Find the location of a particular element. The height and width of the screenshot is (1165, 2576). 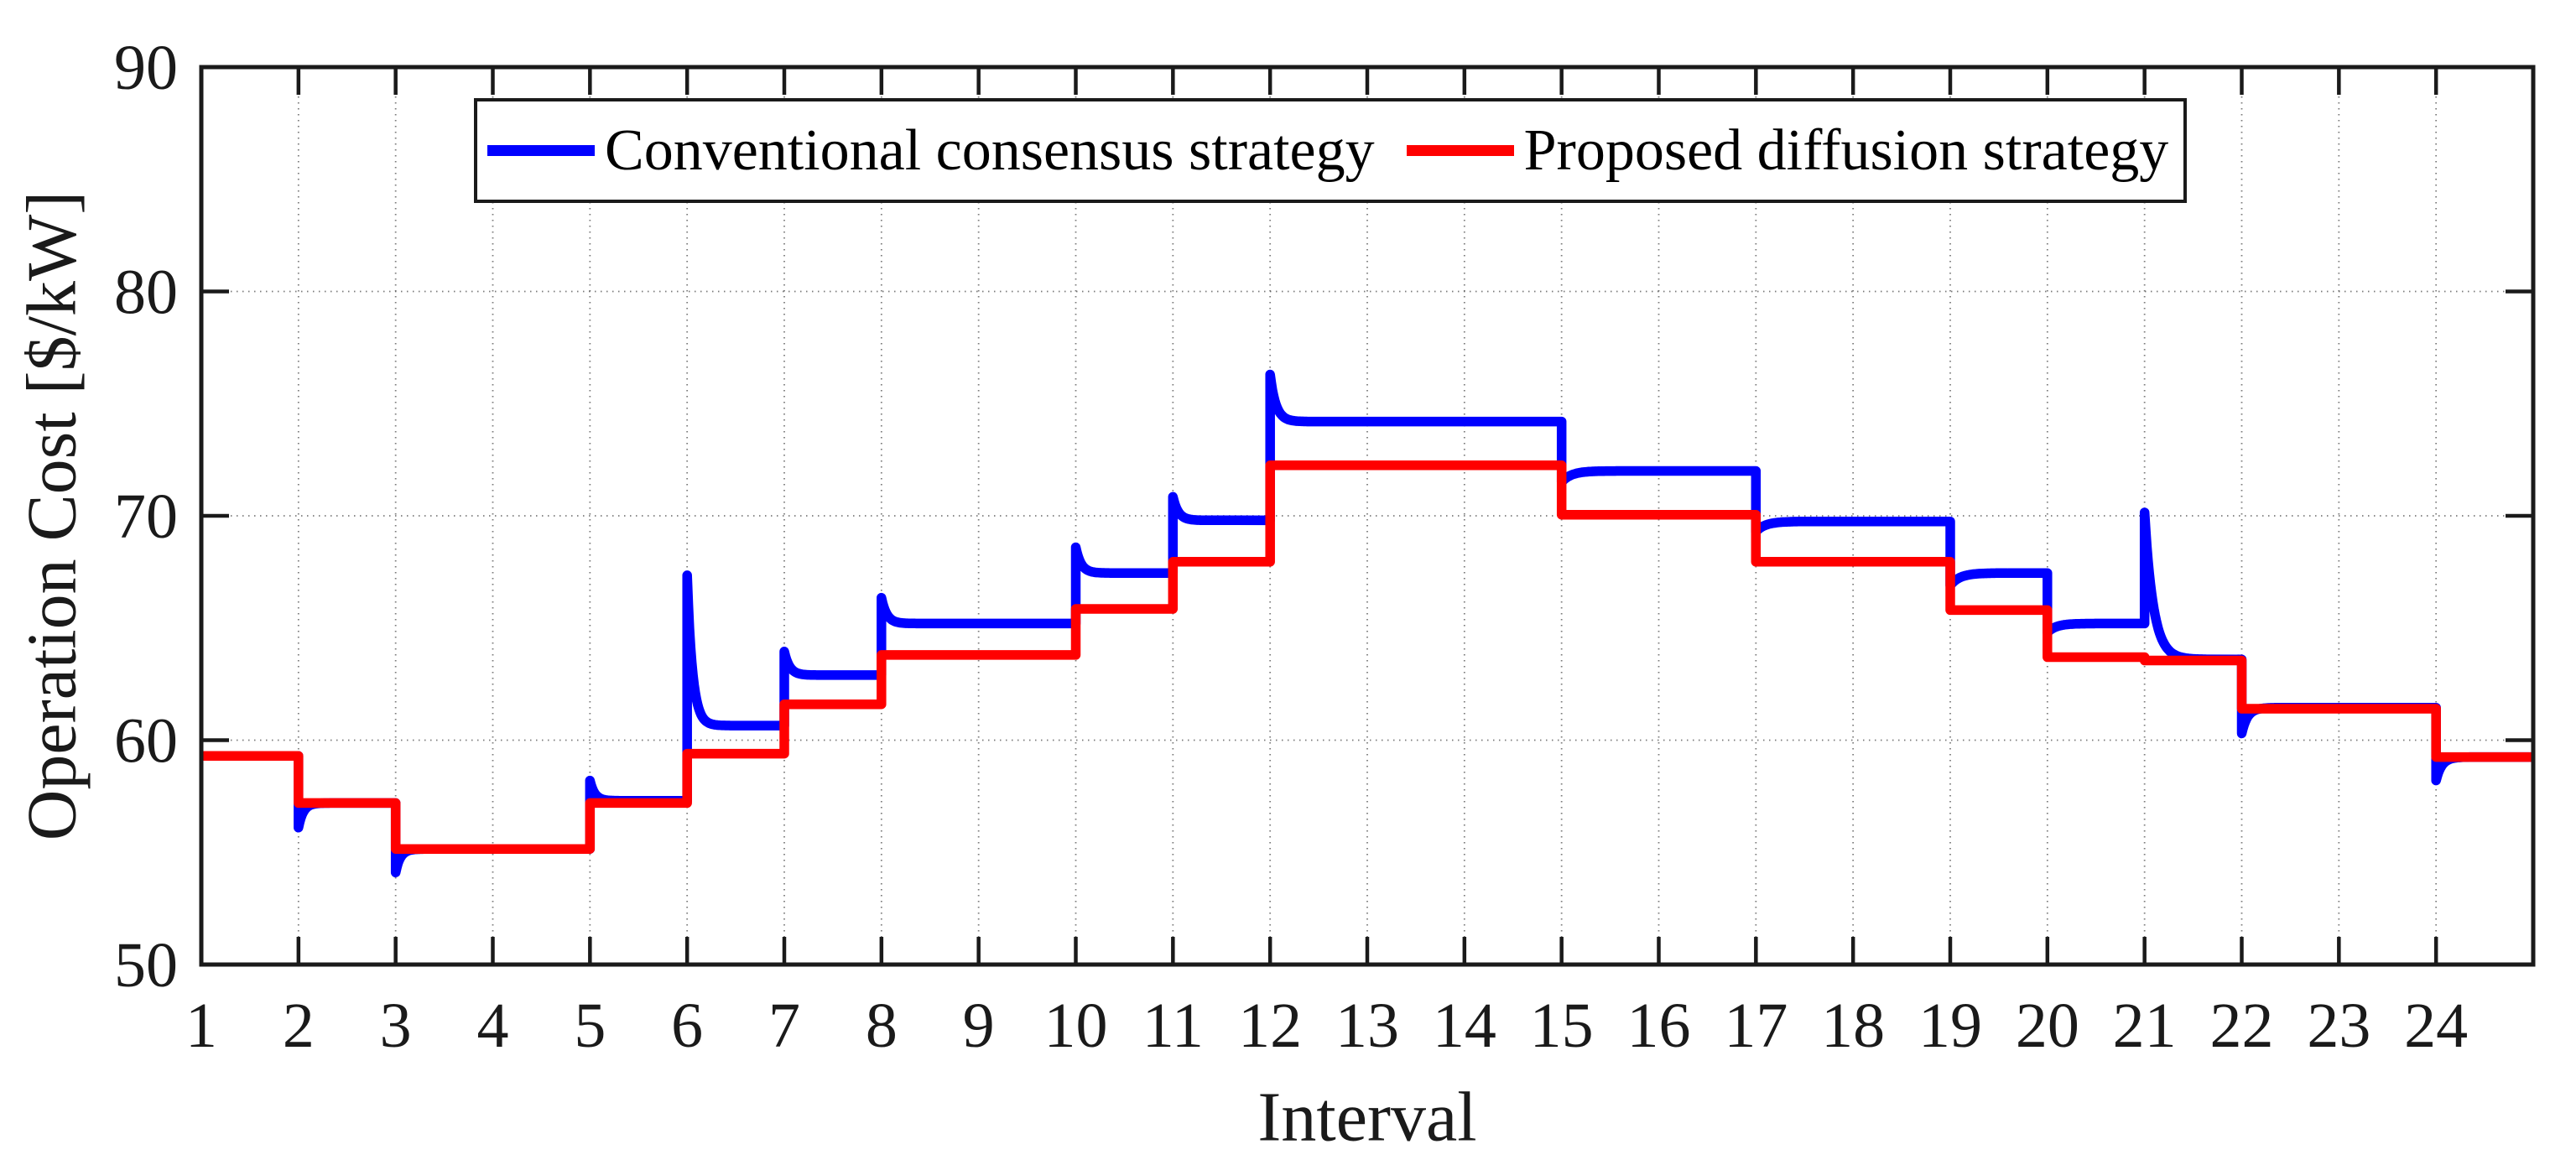

x-tick-label: 5 is located at coordinates (590, 1026).